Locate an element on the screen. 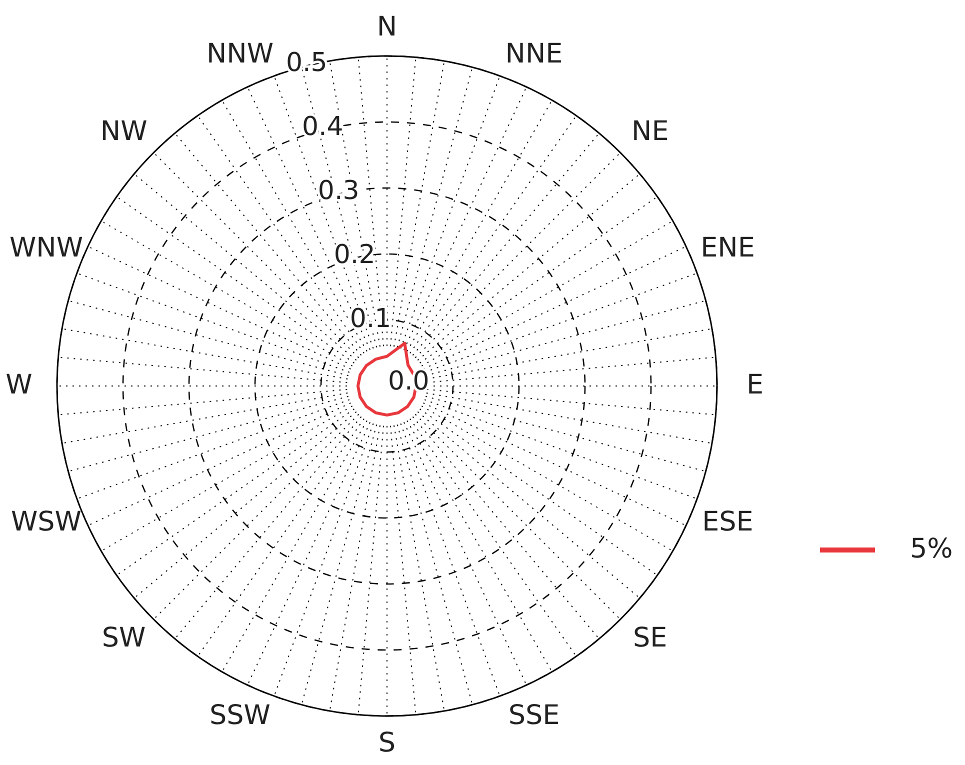 Image resolution: width=965 pixels, height=765 pixels. spoke-label: ENE is located at coordinates (727, 248).